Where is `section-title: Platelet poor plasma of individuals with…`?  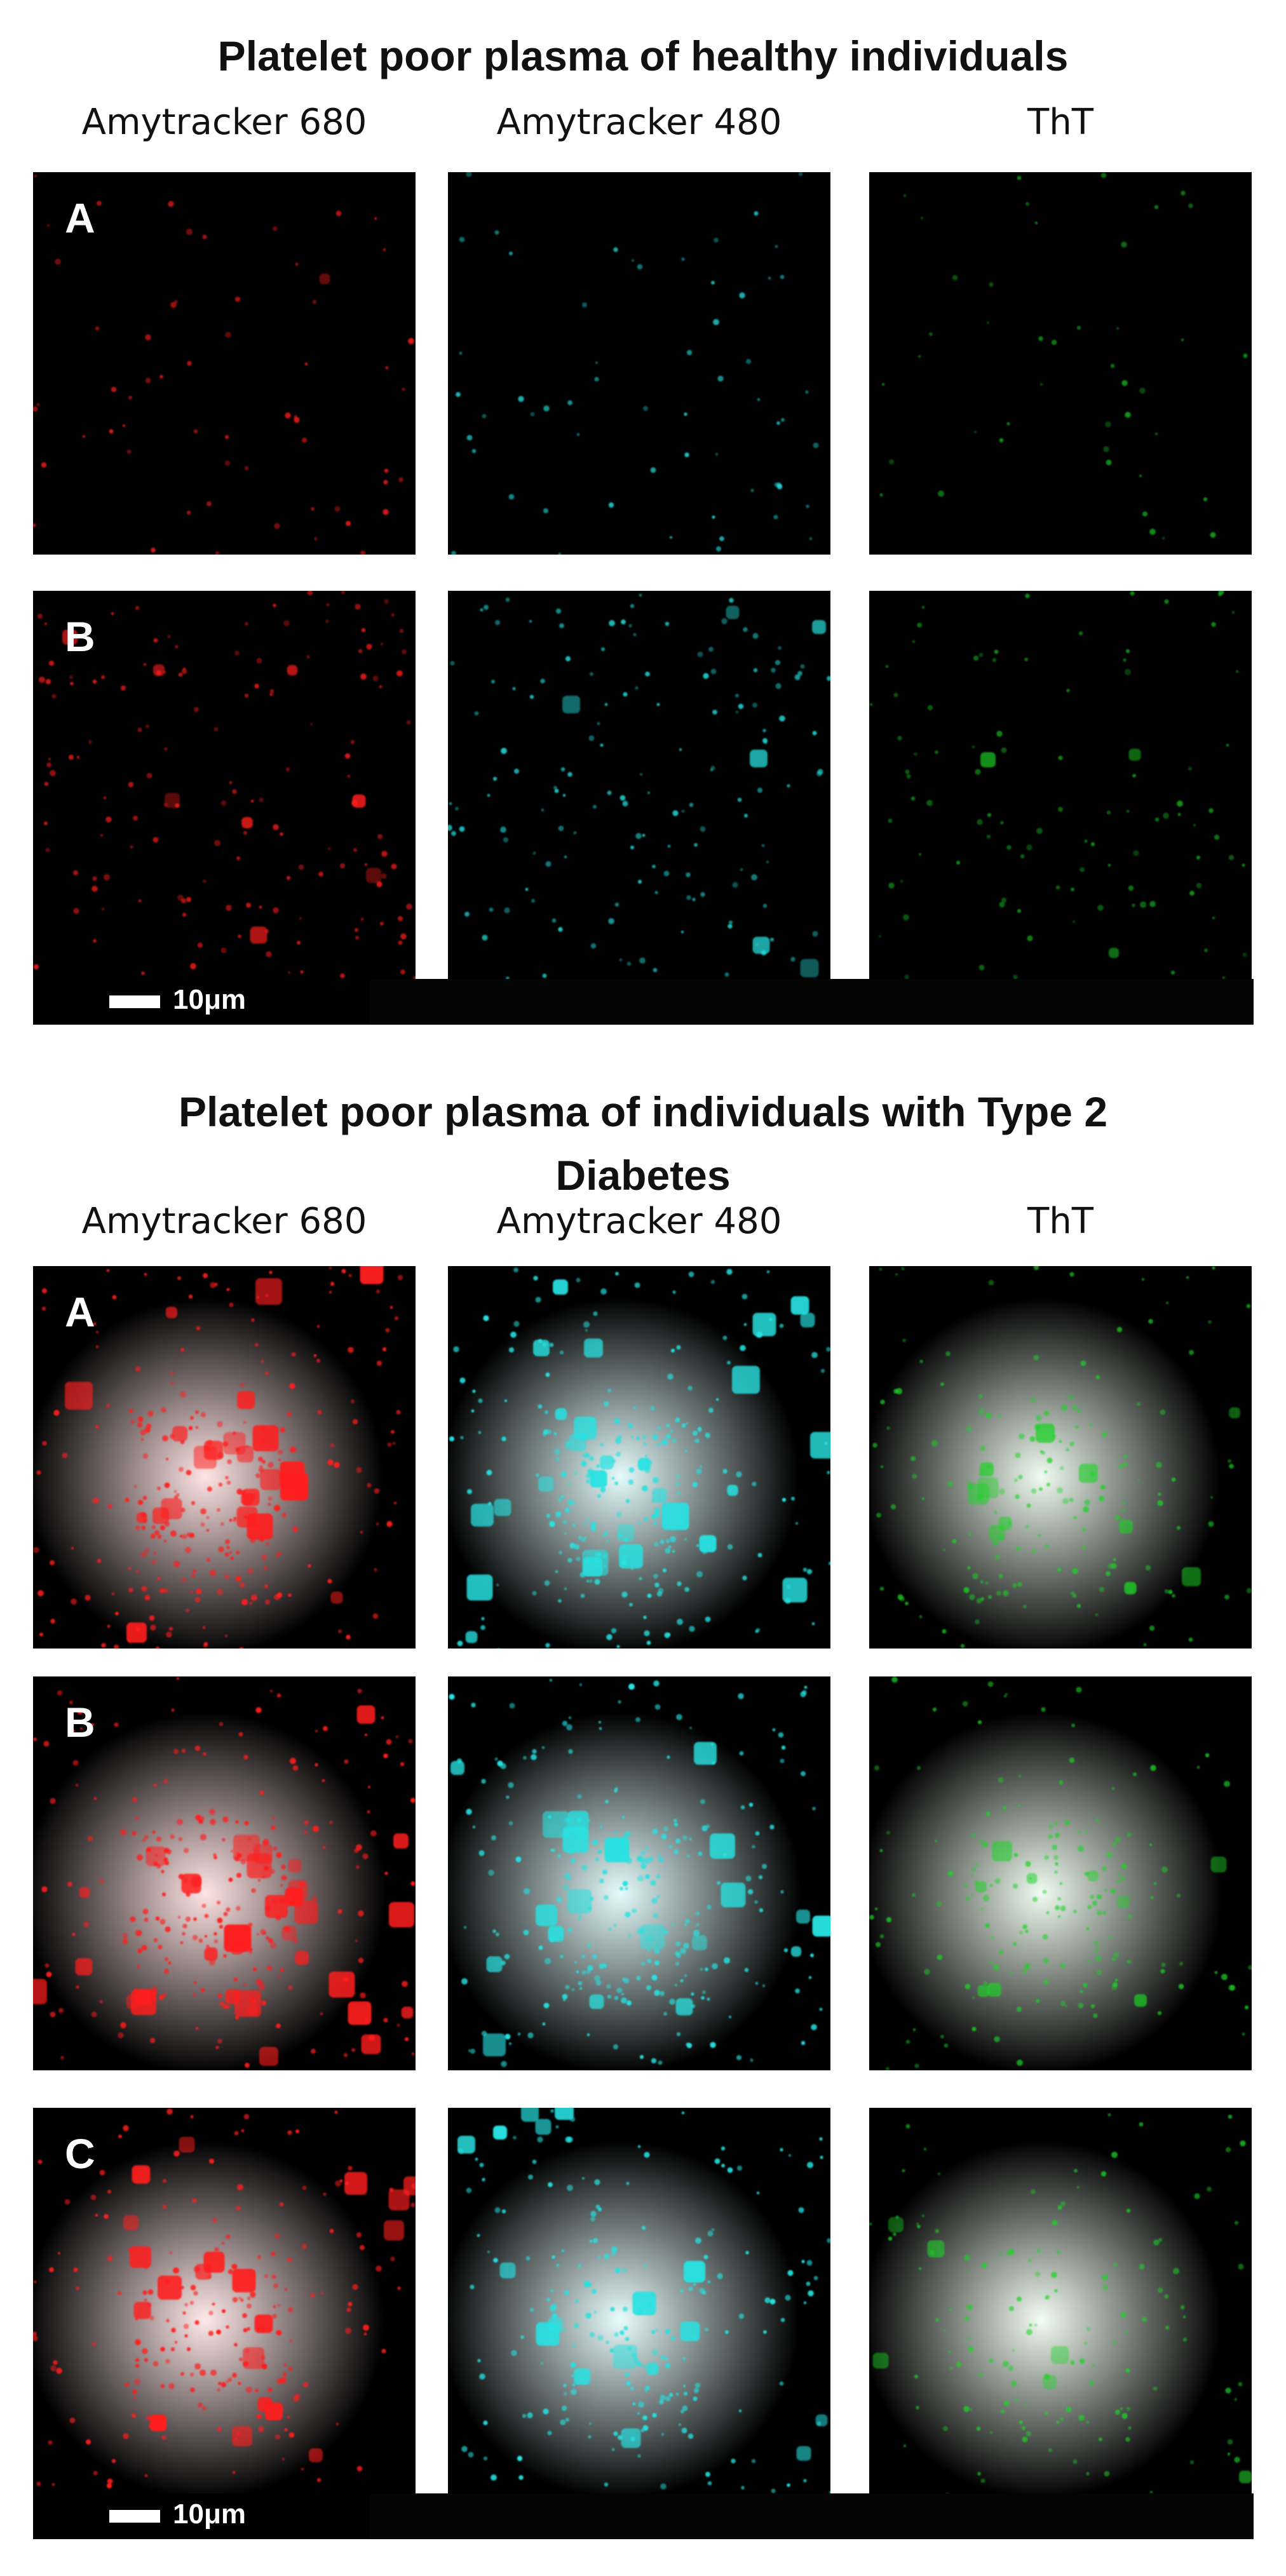 section-title: Platelet poor plasma of individuals with… is located at coordinates (643, 1143).